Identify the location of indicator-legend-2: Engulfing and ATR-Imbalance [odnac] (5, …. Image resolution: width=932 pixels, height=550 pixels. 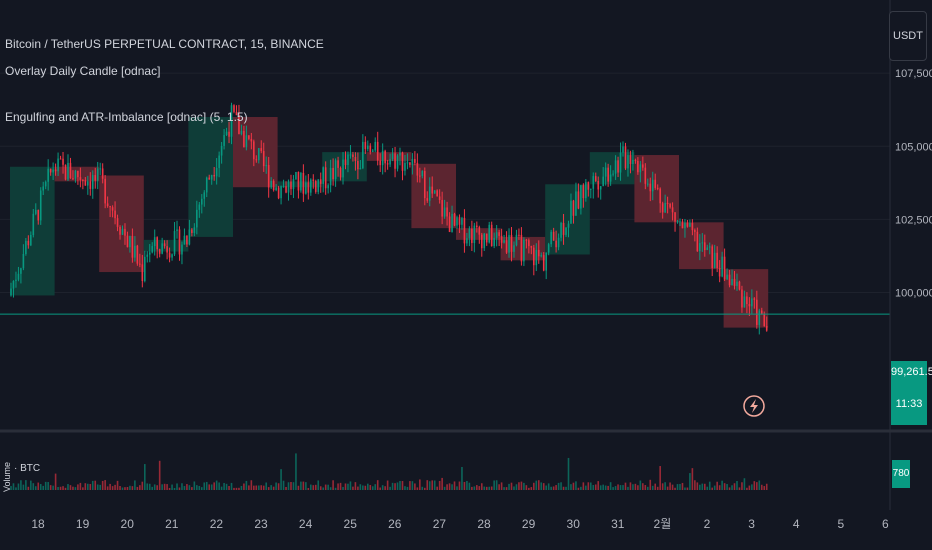
(126, 117).